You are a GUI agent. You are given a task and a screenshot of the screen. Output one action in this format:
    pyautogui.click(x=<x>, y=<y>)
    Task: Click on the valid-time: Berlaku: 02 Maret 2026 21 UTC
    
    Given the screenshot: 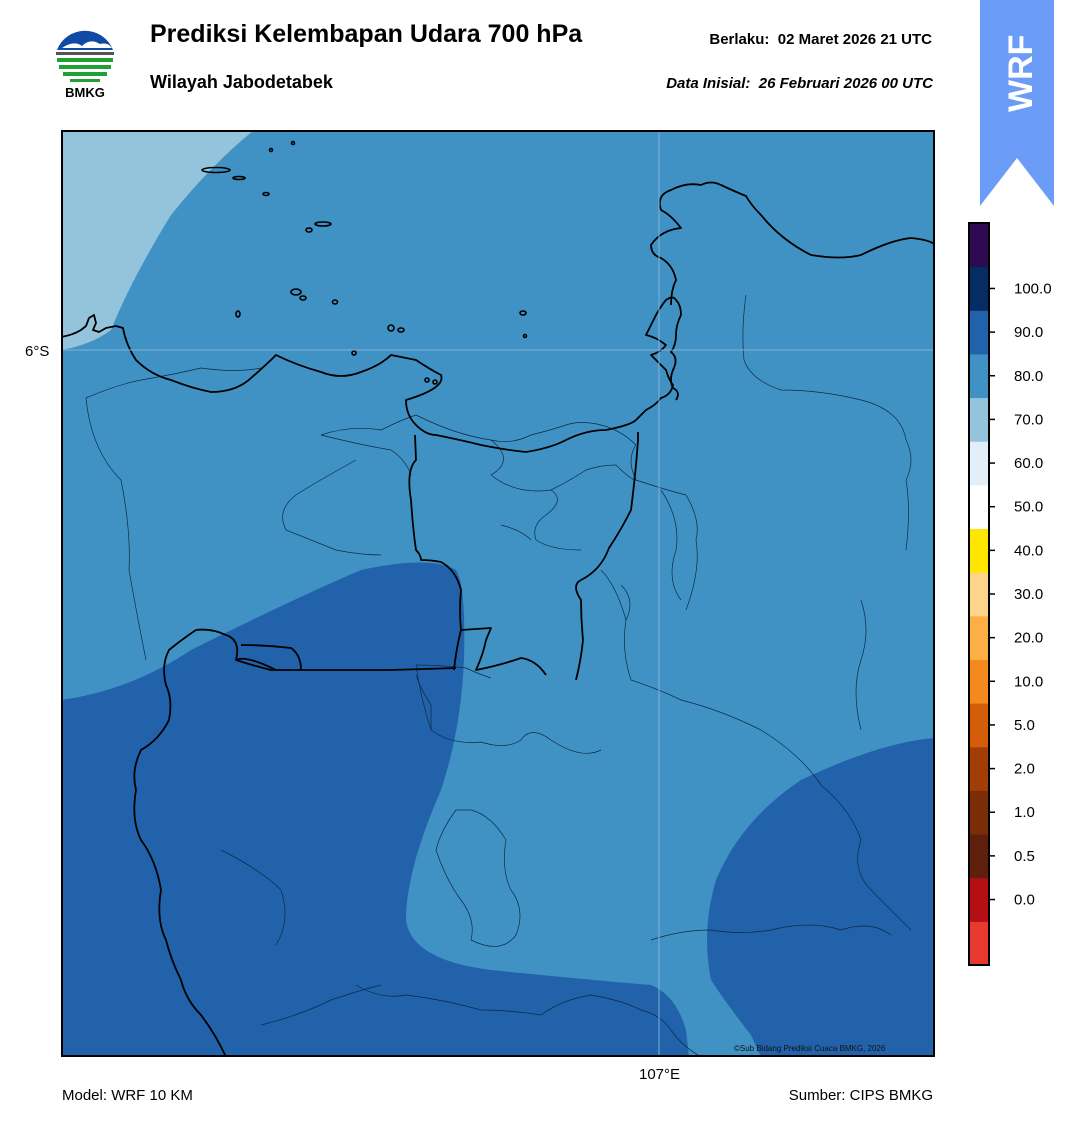 What is the action you would take?
    pyautogui.click(x=820, y=39)
    